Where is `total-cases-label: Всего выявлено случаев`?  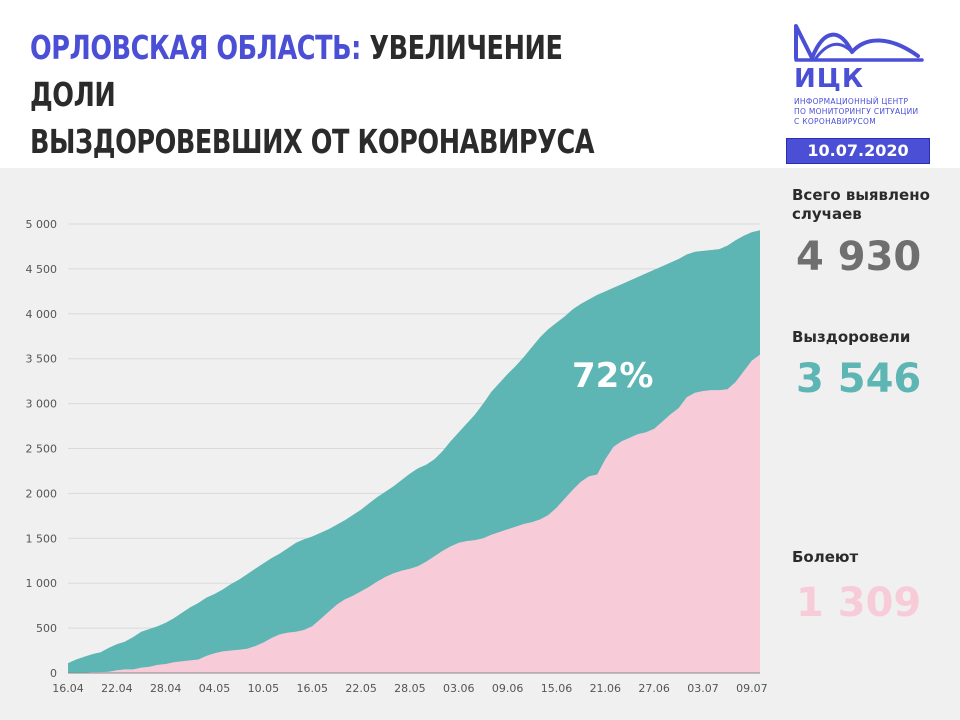
total-cases-label: Всего выявлено случаев is located at coordinates (861, 204).